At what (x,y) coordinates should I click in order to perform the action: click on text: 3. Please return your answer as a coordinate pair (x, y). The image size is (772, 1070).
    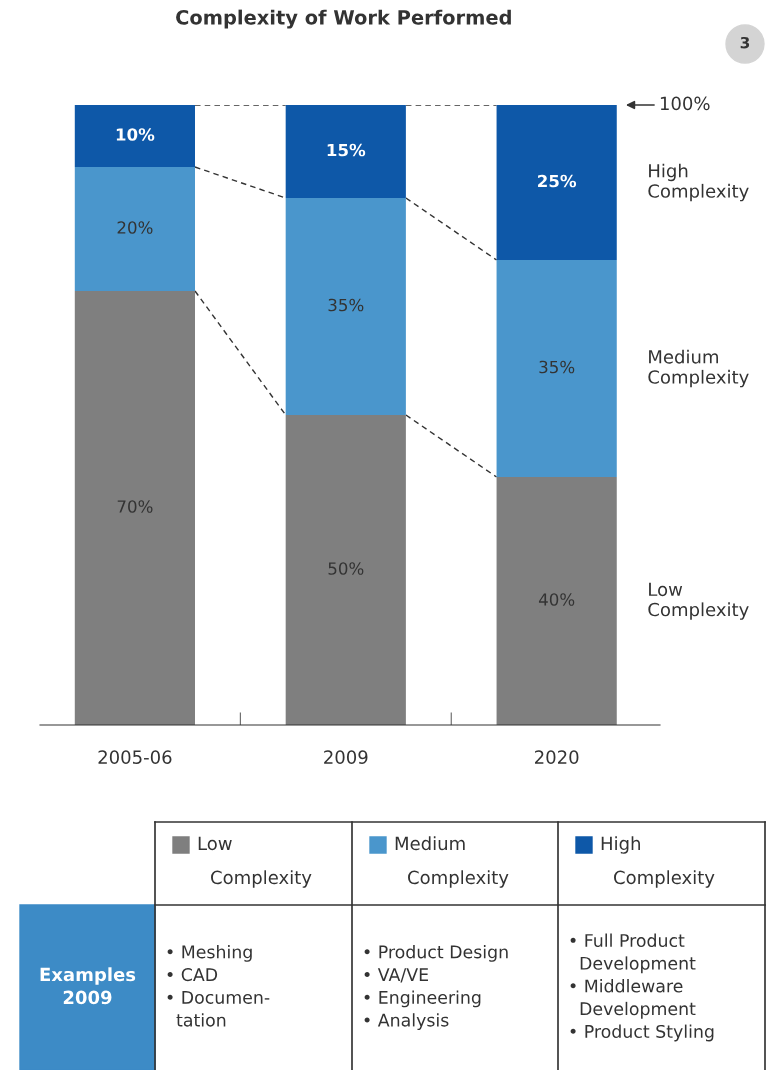
    Looking at the image, I should click on (745, 42).